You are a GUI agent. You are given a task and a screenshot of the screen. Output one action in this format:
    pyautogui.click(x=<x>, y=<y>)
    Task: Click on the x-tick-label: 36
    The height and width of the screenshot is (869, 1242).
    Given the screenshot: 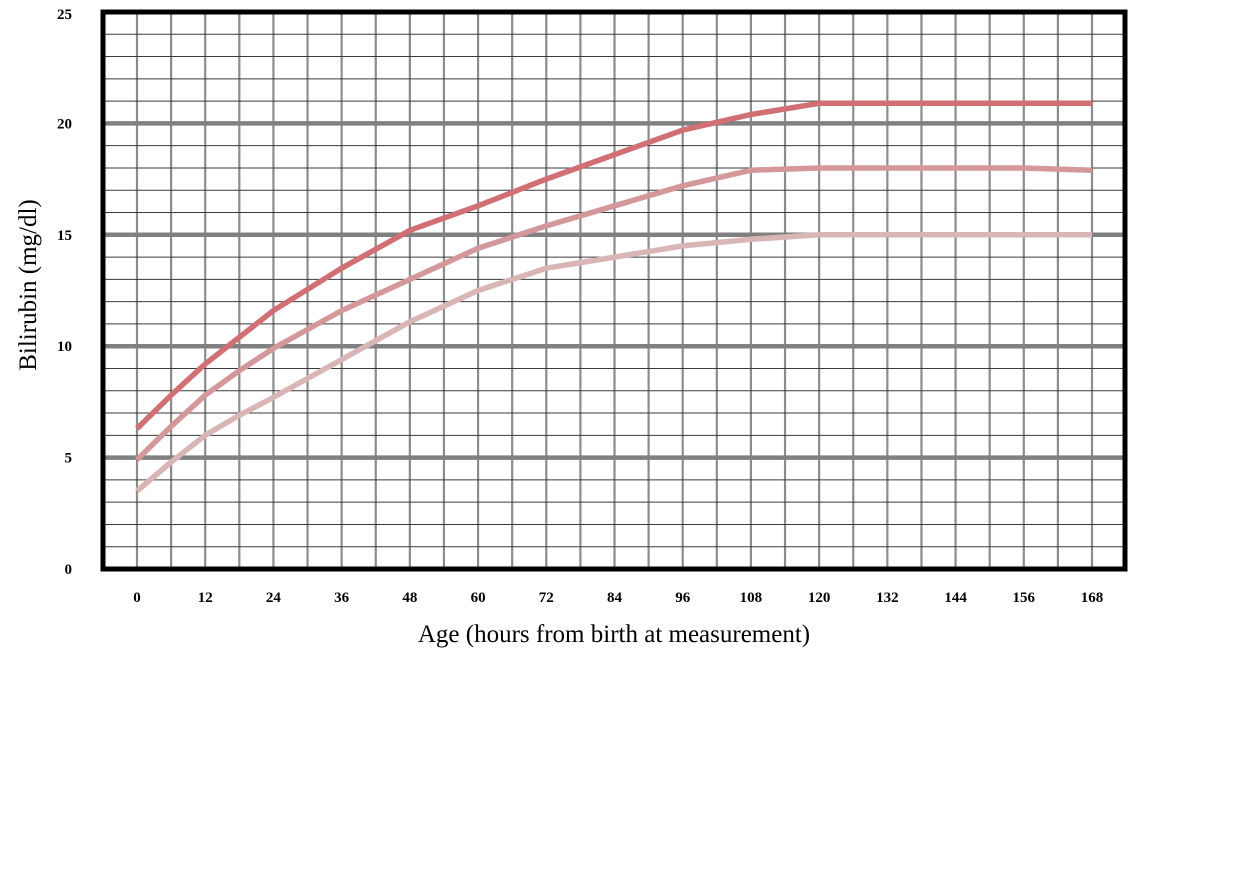 What is the action you would take?
    pyautogui.click(x=342, y=598)
    